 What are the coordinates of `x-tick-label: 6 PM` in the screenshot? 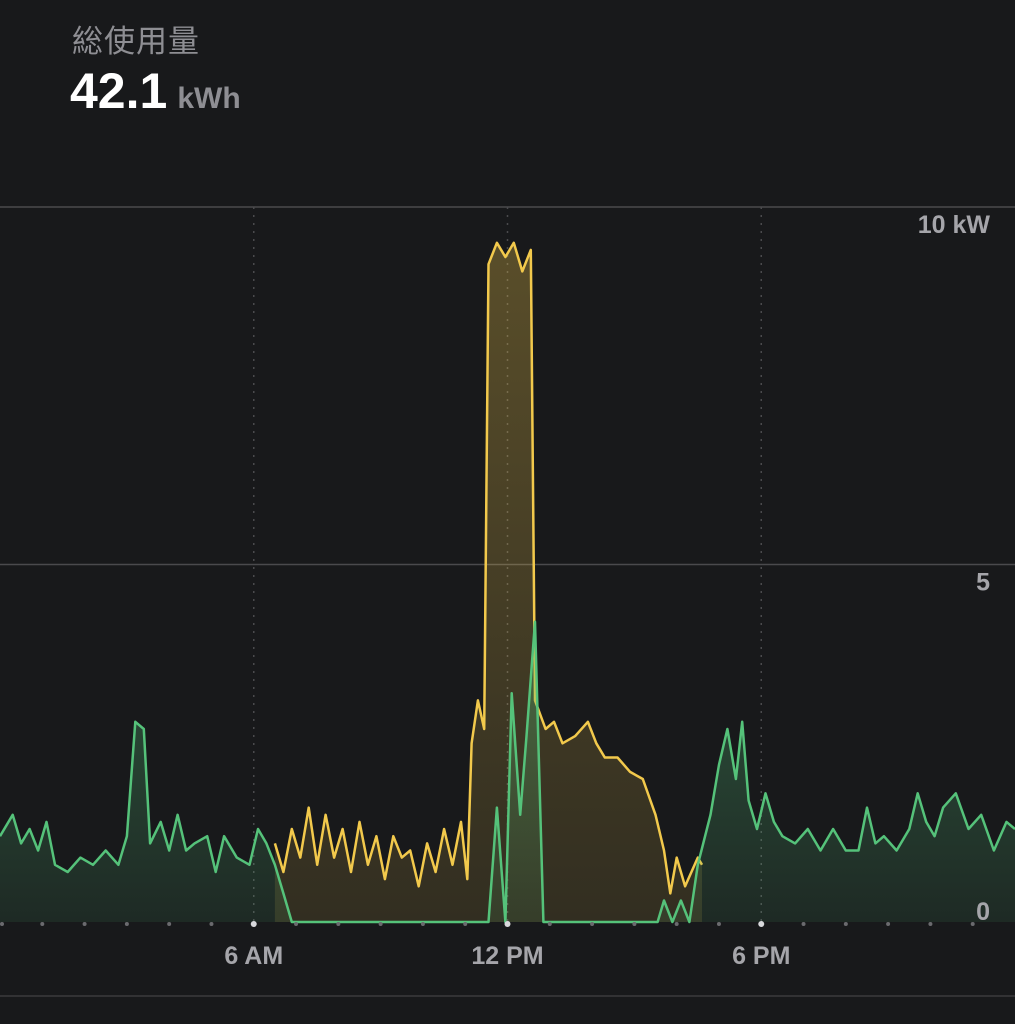 It's located at (761, 956).